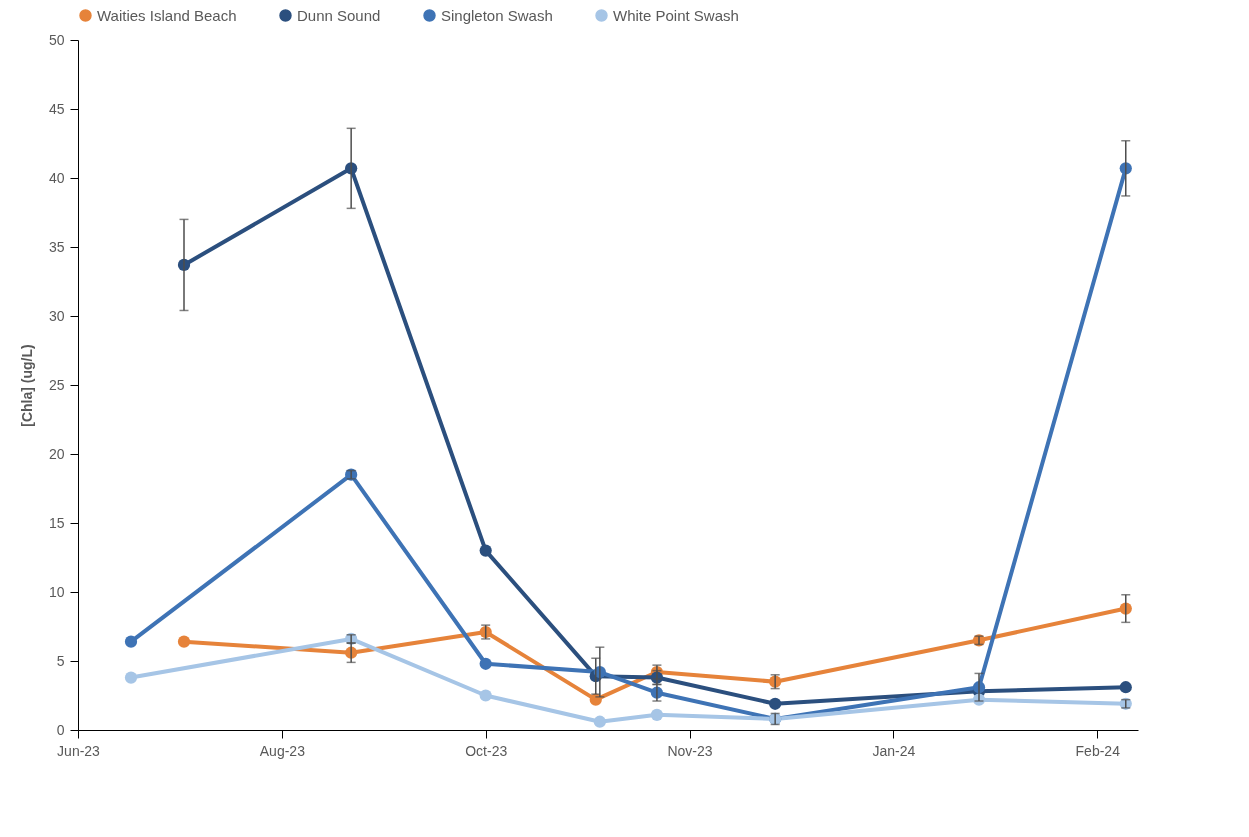  What do you see at coordinates (690, 750) in the screenshot?
I see `x-tick-label: Nov-23` at bounding box center [690, 750].